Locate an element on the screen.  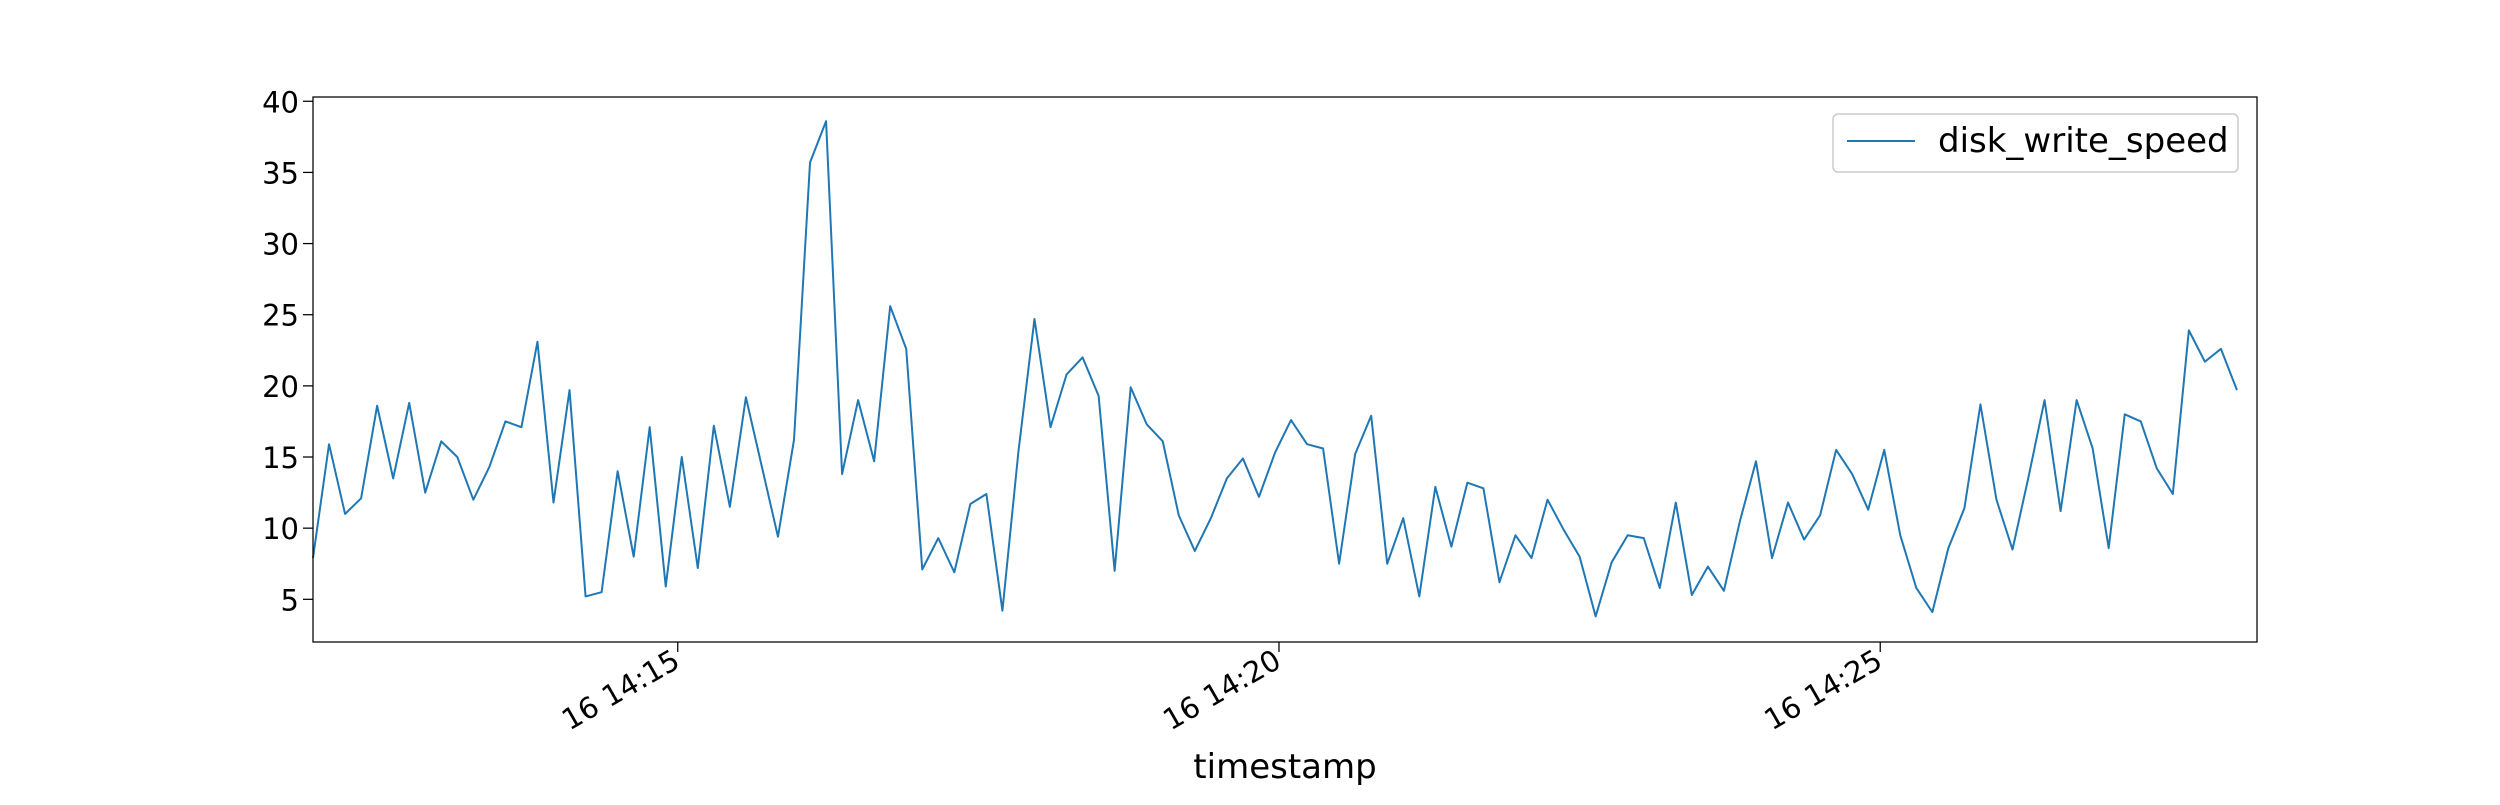
y-tick-label: 35 is located at coordinates (280, 173).